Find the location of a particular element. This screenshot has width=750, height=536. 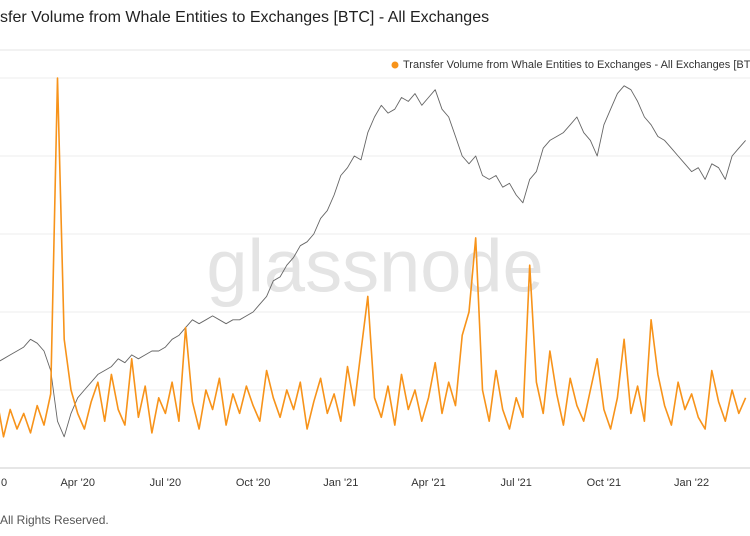

x-tick-label: Oct '20 is located at coordinates (253, 483).